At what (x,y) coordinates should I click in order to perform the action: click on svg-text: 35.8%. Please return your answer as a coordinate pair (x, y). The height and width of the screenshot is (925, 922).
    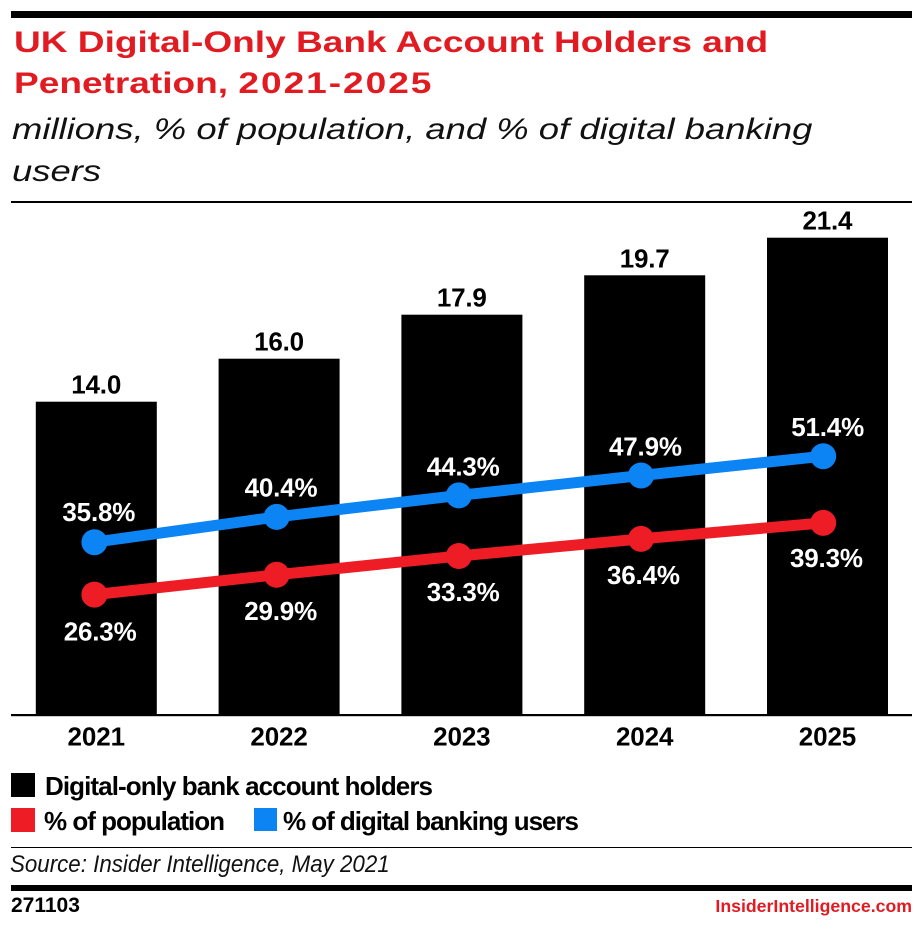
    Looking at the image, I should click on (98, 512).